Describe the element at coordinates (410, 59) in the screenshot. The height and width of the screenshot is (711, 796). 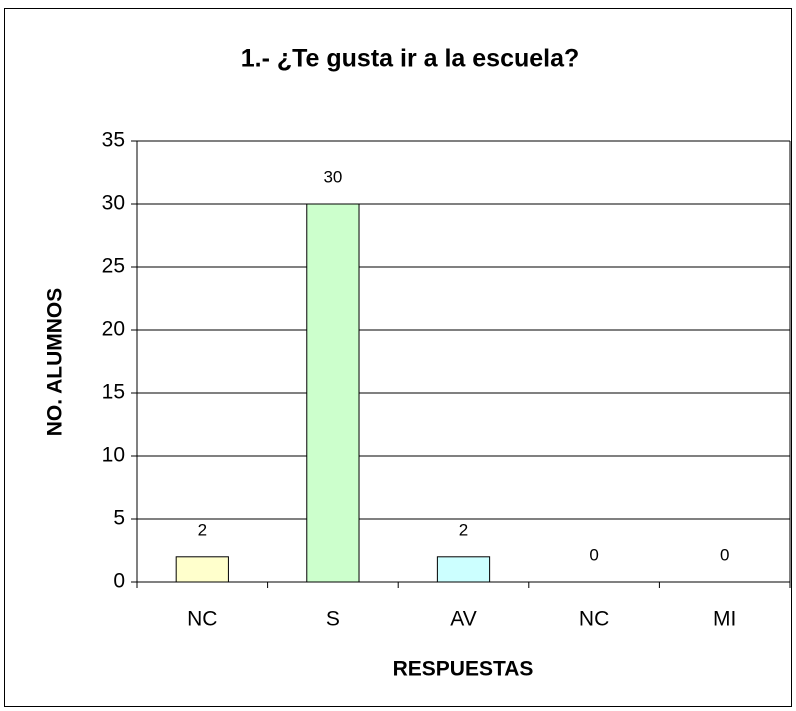
I see `chart-title: 1.- ¿Te gusta ir a la escuela?` at that location.